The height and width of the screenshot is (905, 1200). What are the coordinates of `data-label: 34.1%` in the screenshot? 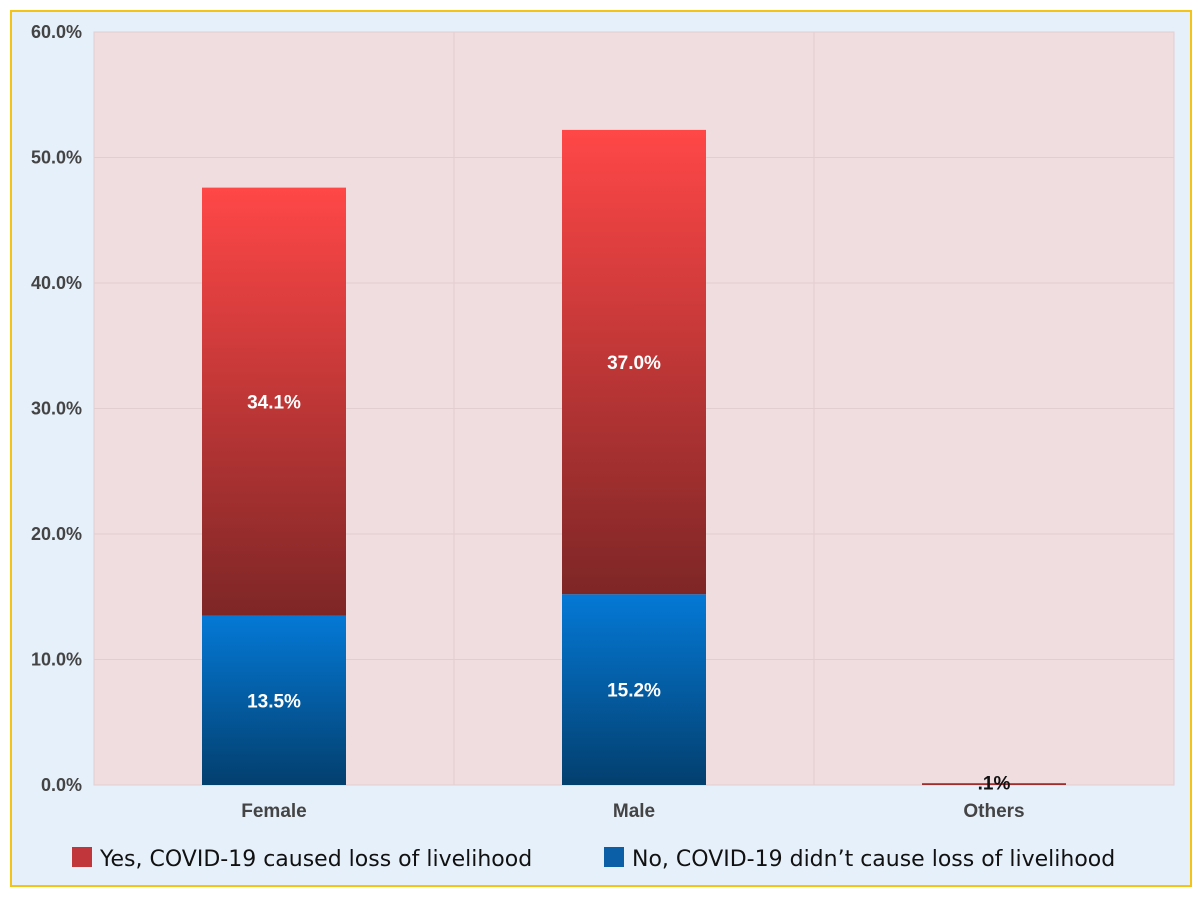 It's located at (274, 403).